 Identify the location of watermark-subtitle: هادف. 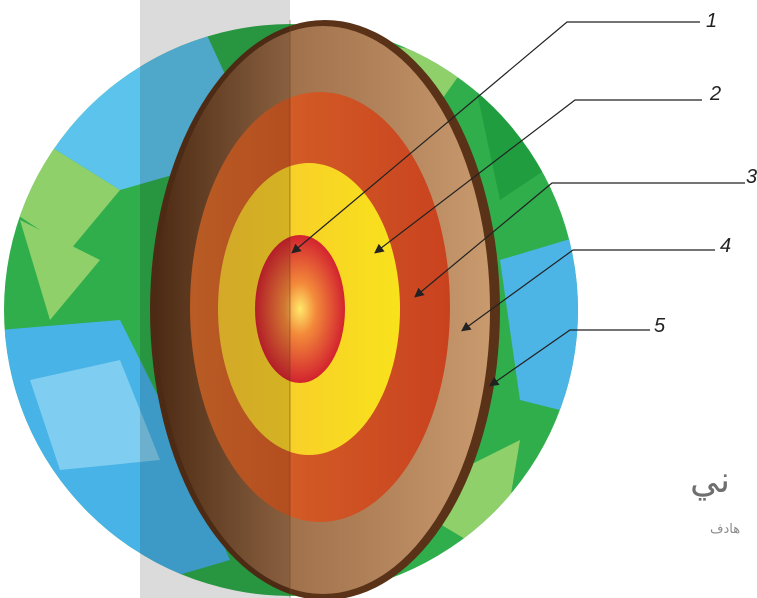
(725, 529).